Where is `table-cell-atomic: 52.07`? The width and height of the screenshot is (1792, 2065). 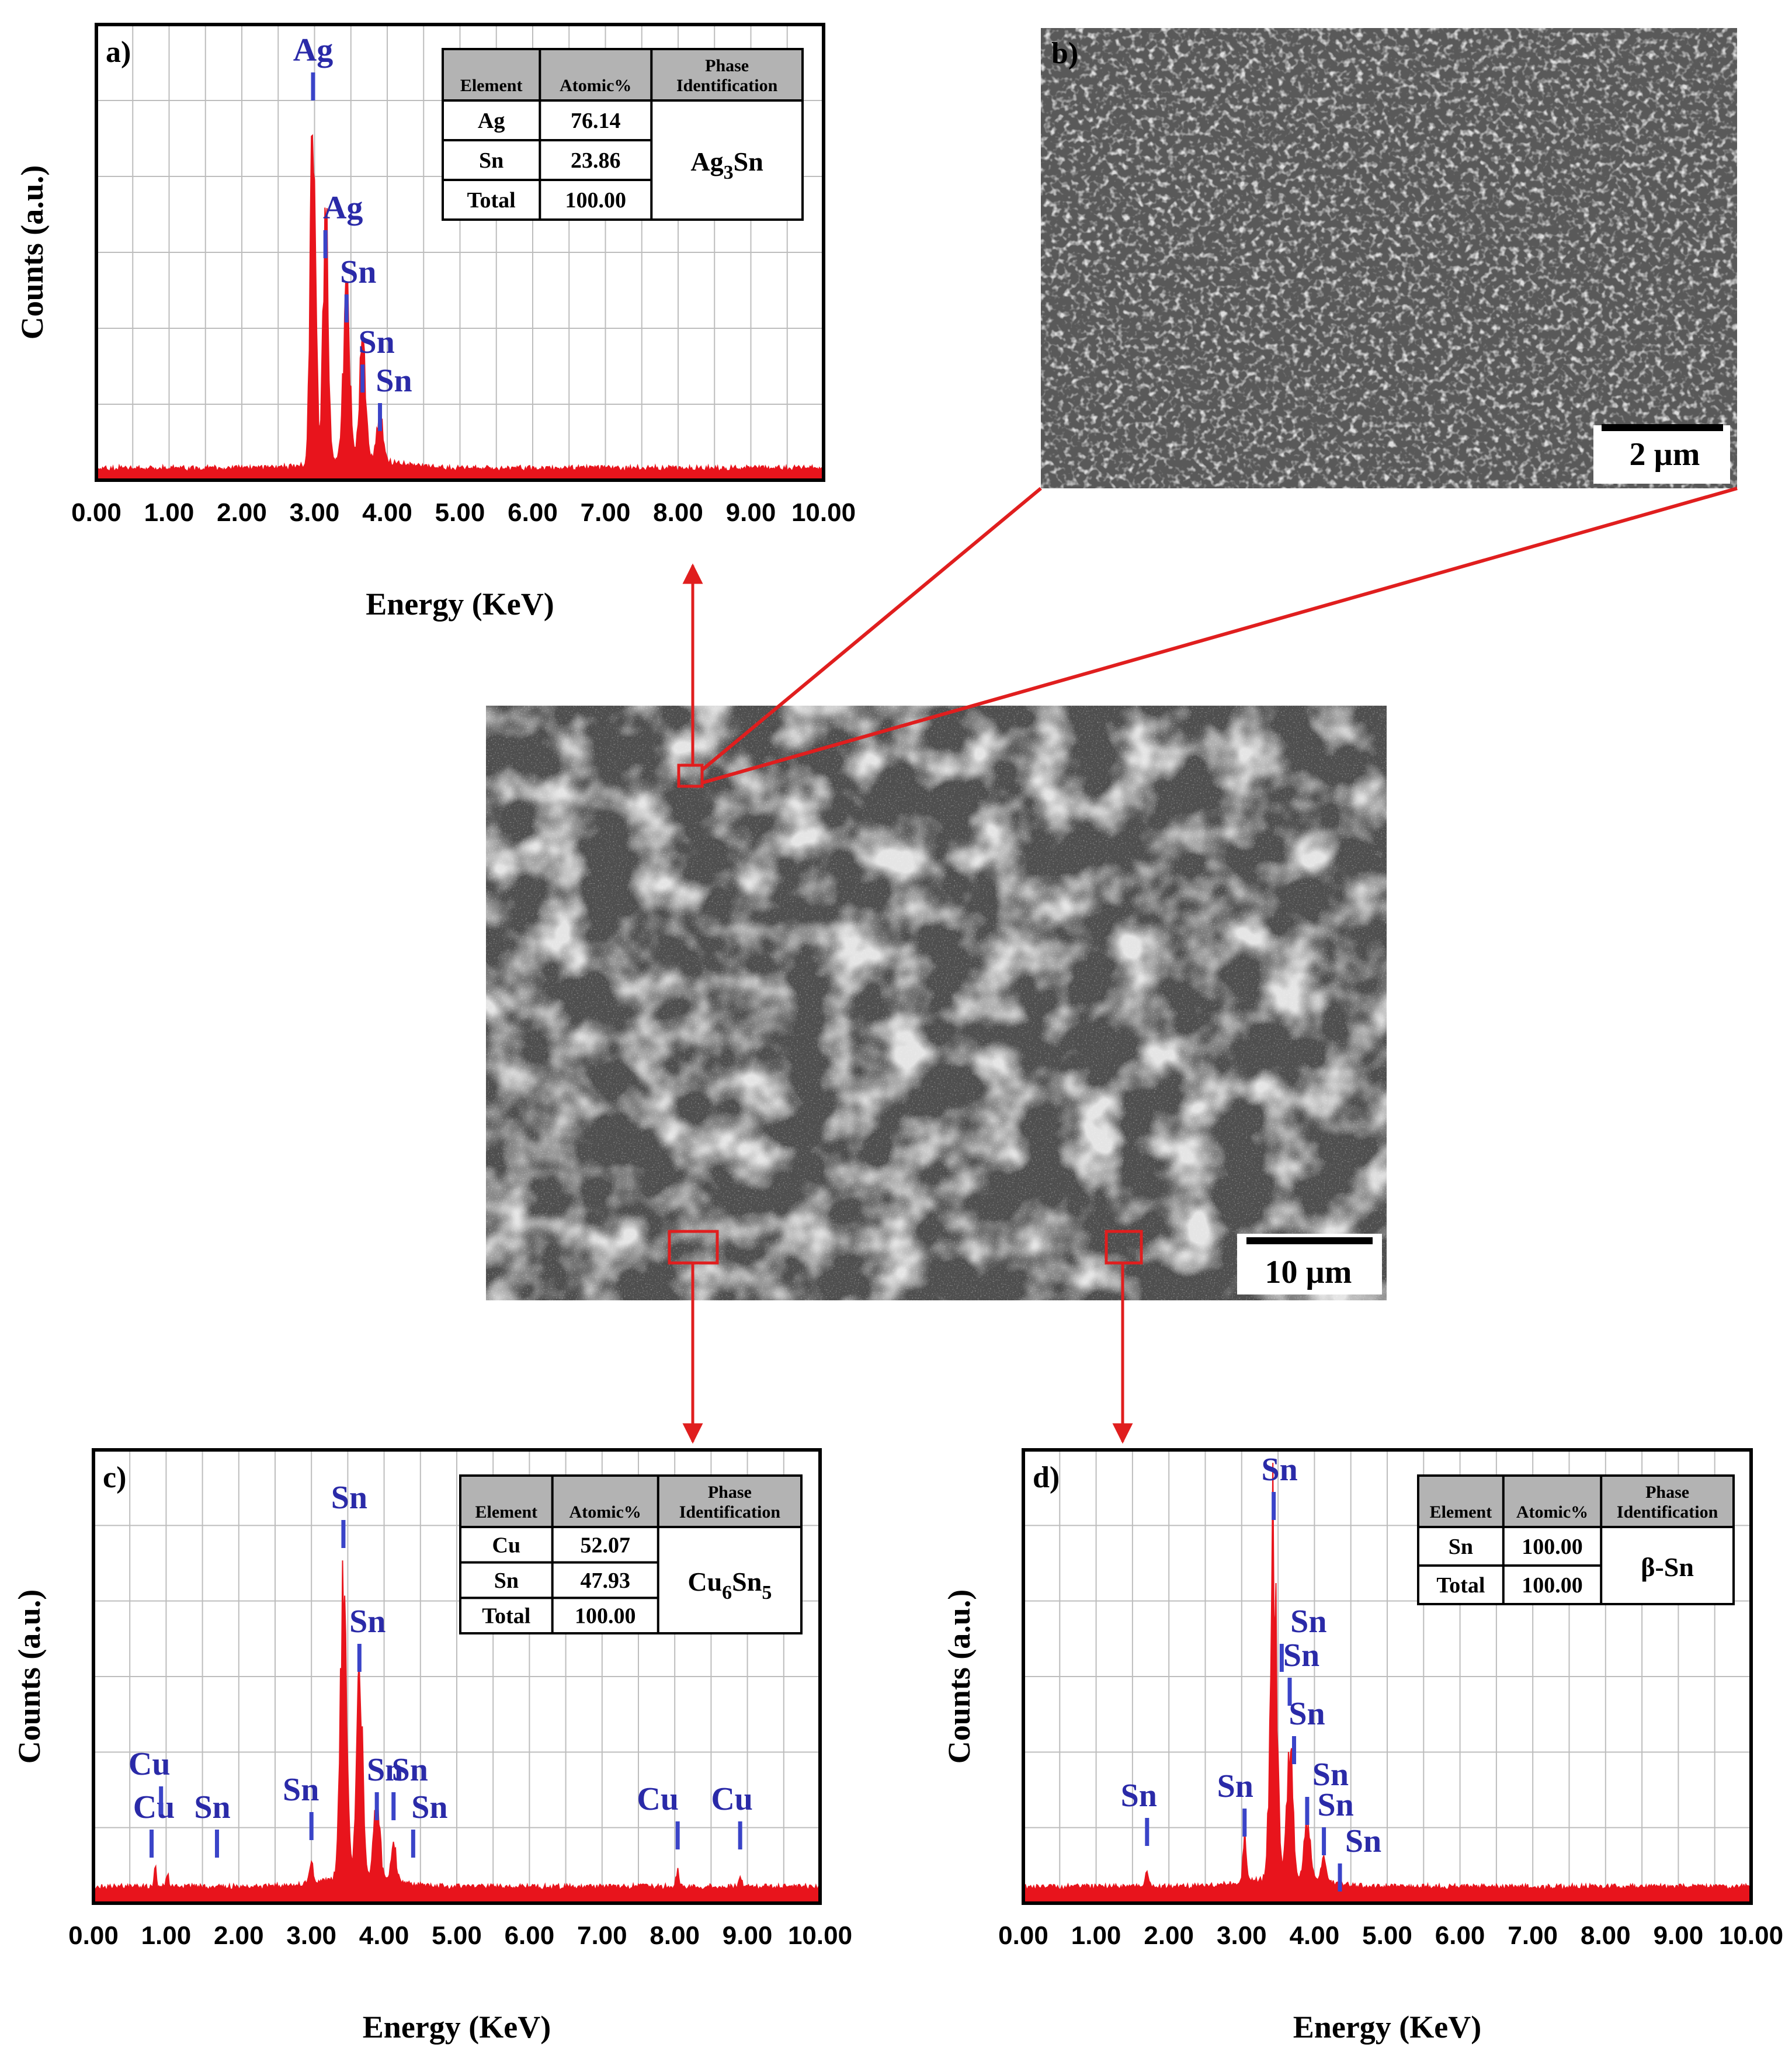
table-cell-atomic: 52.07 is located at coordinates (605, 1545).